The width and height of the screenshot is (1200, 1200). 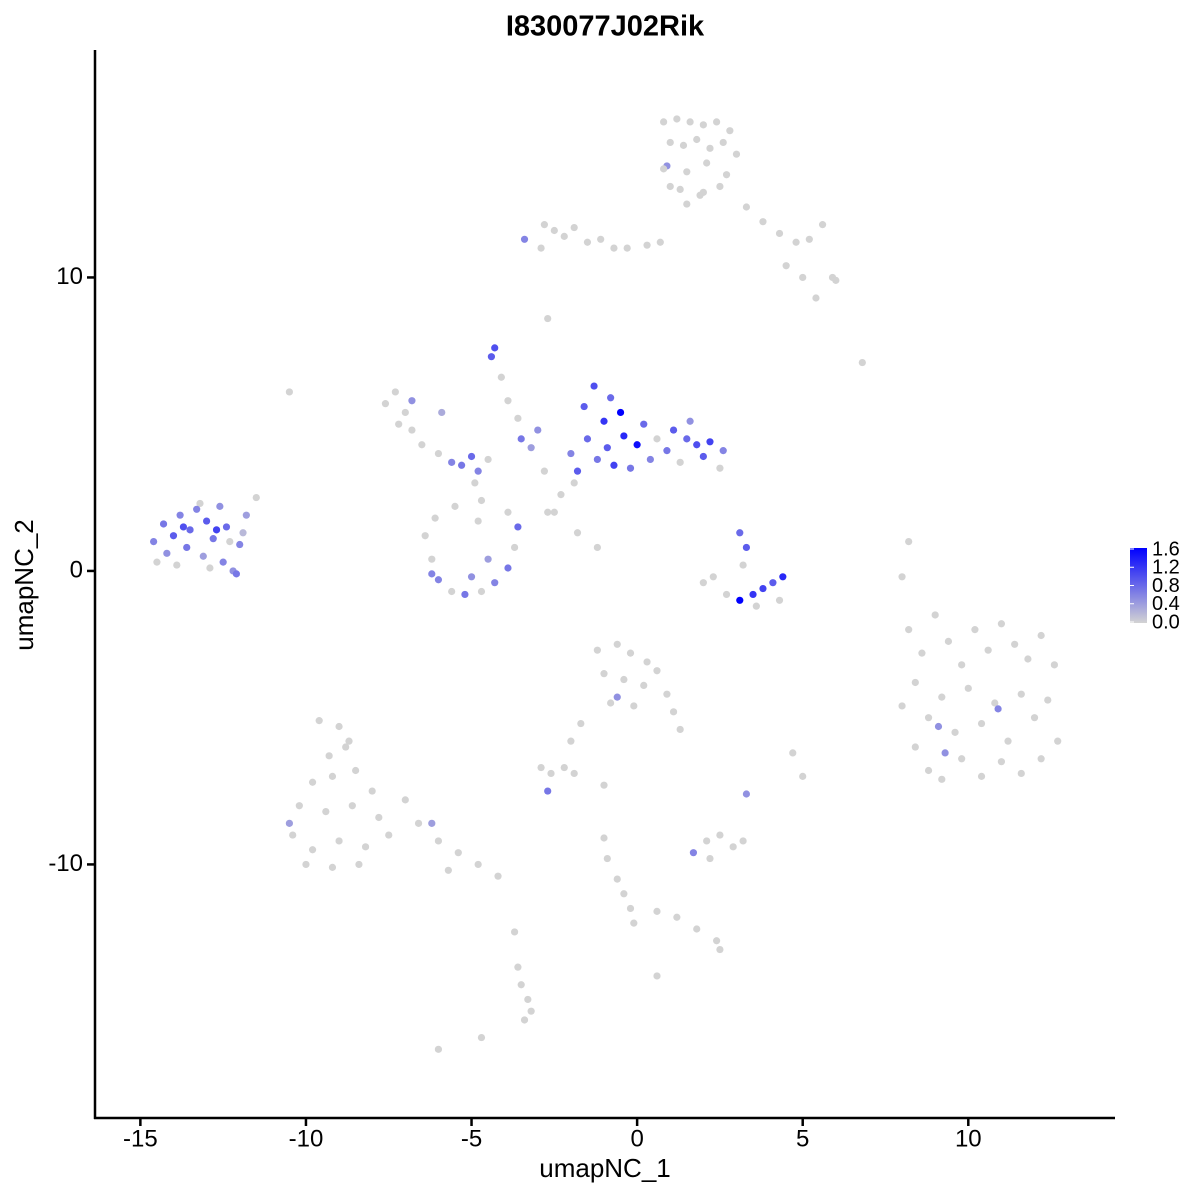 What do you see at coordinates (605, 27) in the screenshot?
I see `chart-title: I830077J02Rik` at bounding box center [605, 27].